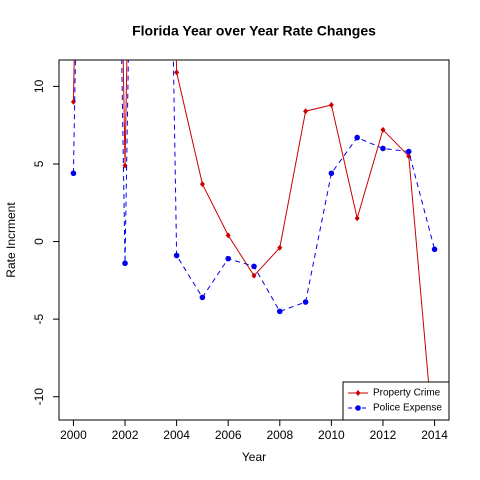 The image size is (480, 480). I want to click on y-tick-label: 10, so click(39, 86).